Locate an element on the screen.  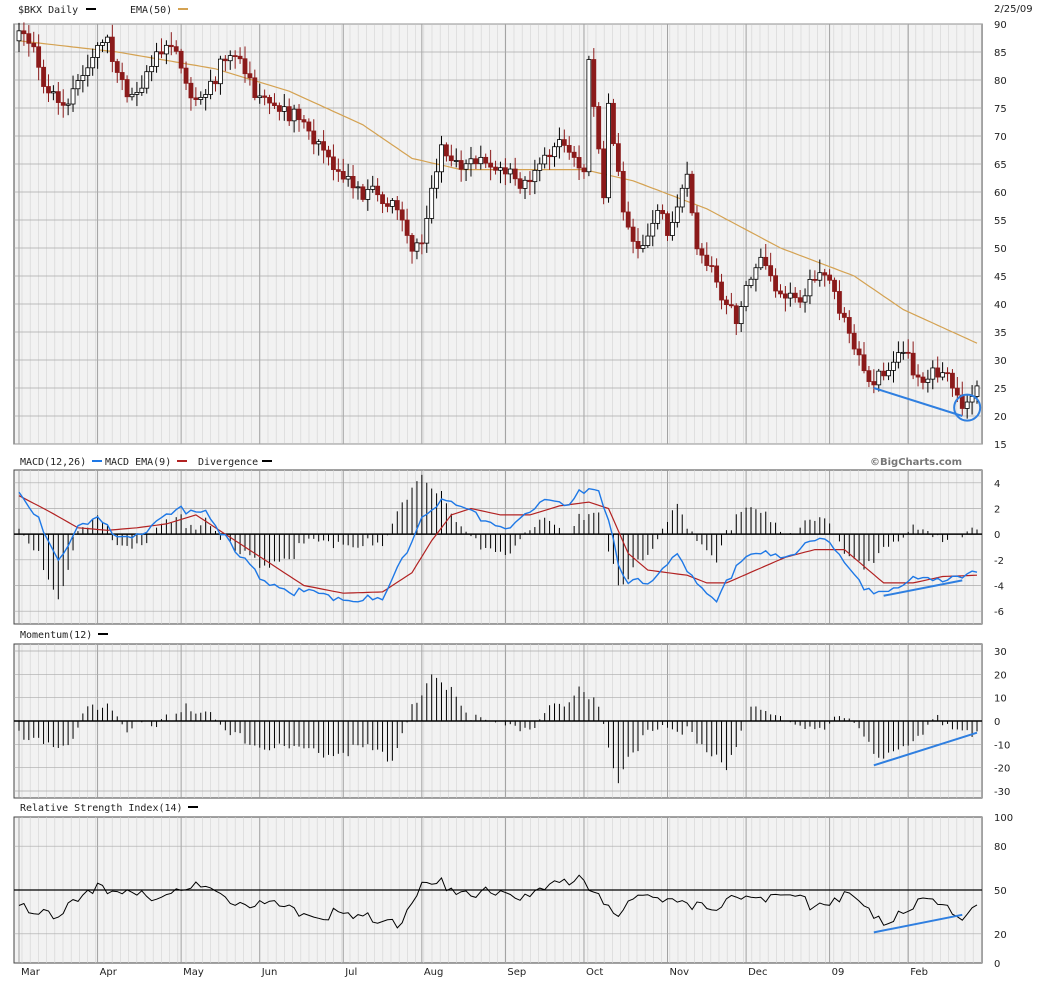
y-tick-label: -6 is located at coordinates (999, 612).